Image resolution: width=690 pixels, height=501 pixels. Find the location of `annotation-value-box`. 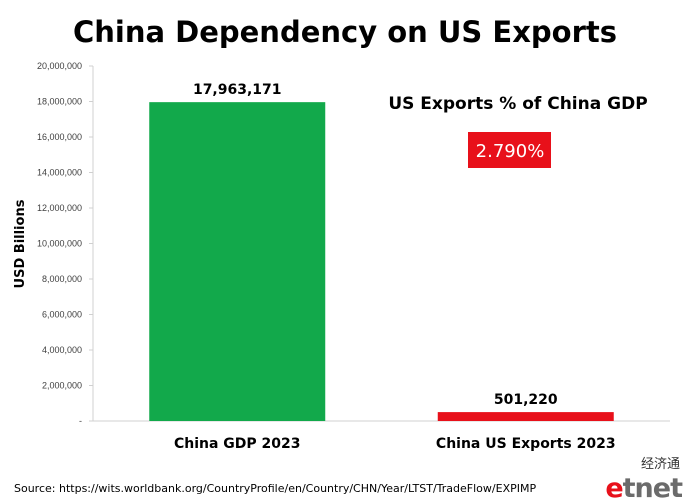

annotation-value-box is located at coordinates (509, 150).